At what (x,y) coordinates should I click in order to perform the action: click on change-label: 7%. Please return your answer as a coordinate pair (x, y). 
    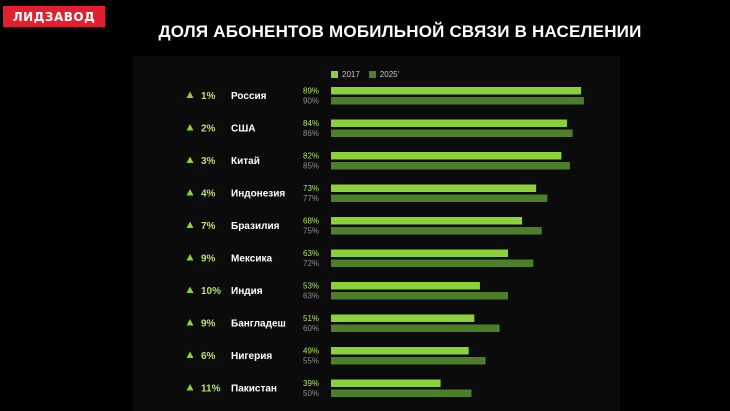
    Looking at the image, I should click on (208, 226).